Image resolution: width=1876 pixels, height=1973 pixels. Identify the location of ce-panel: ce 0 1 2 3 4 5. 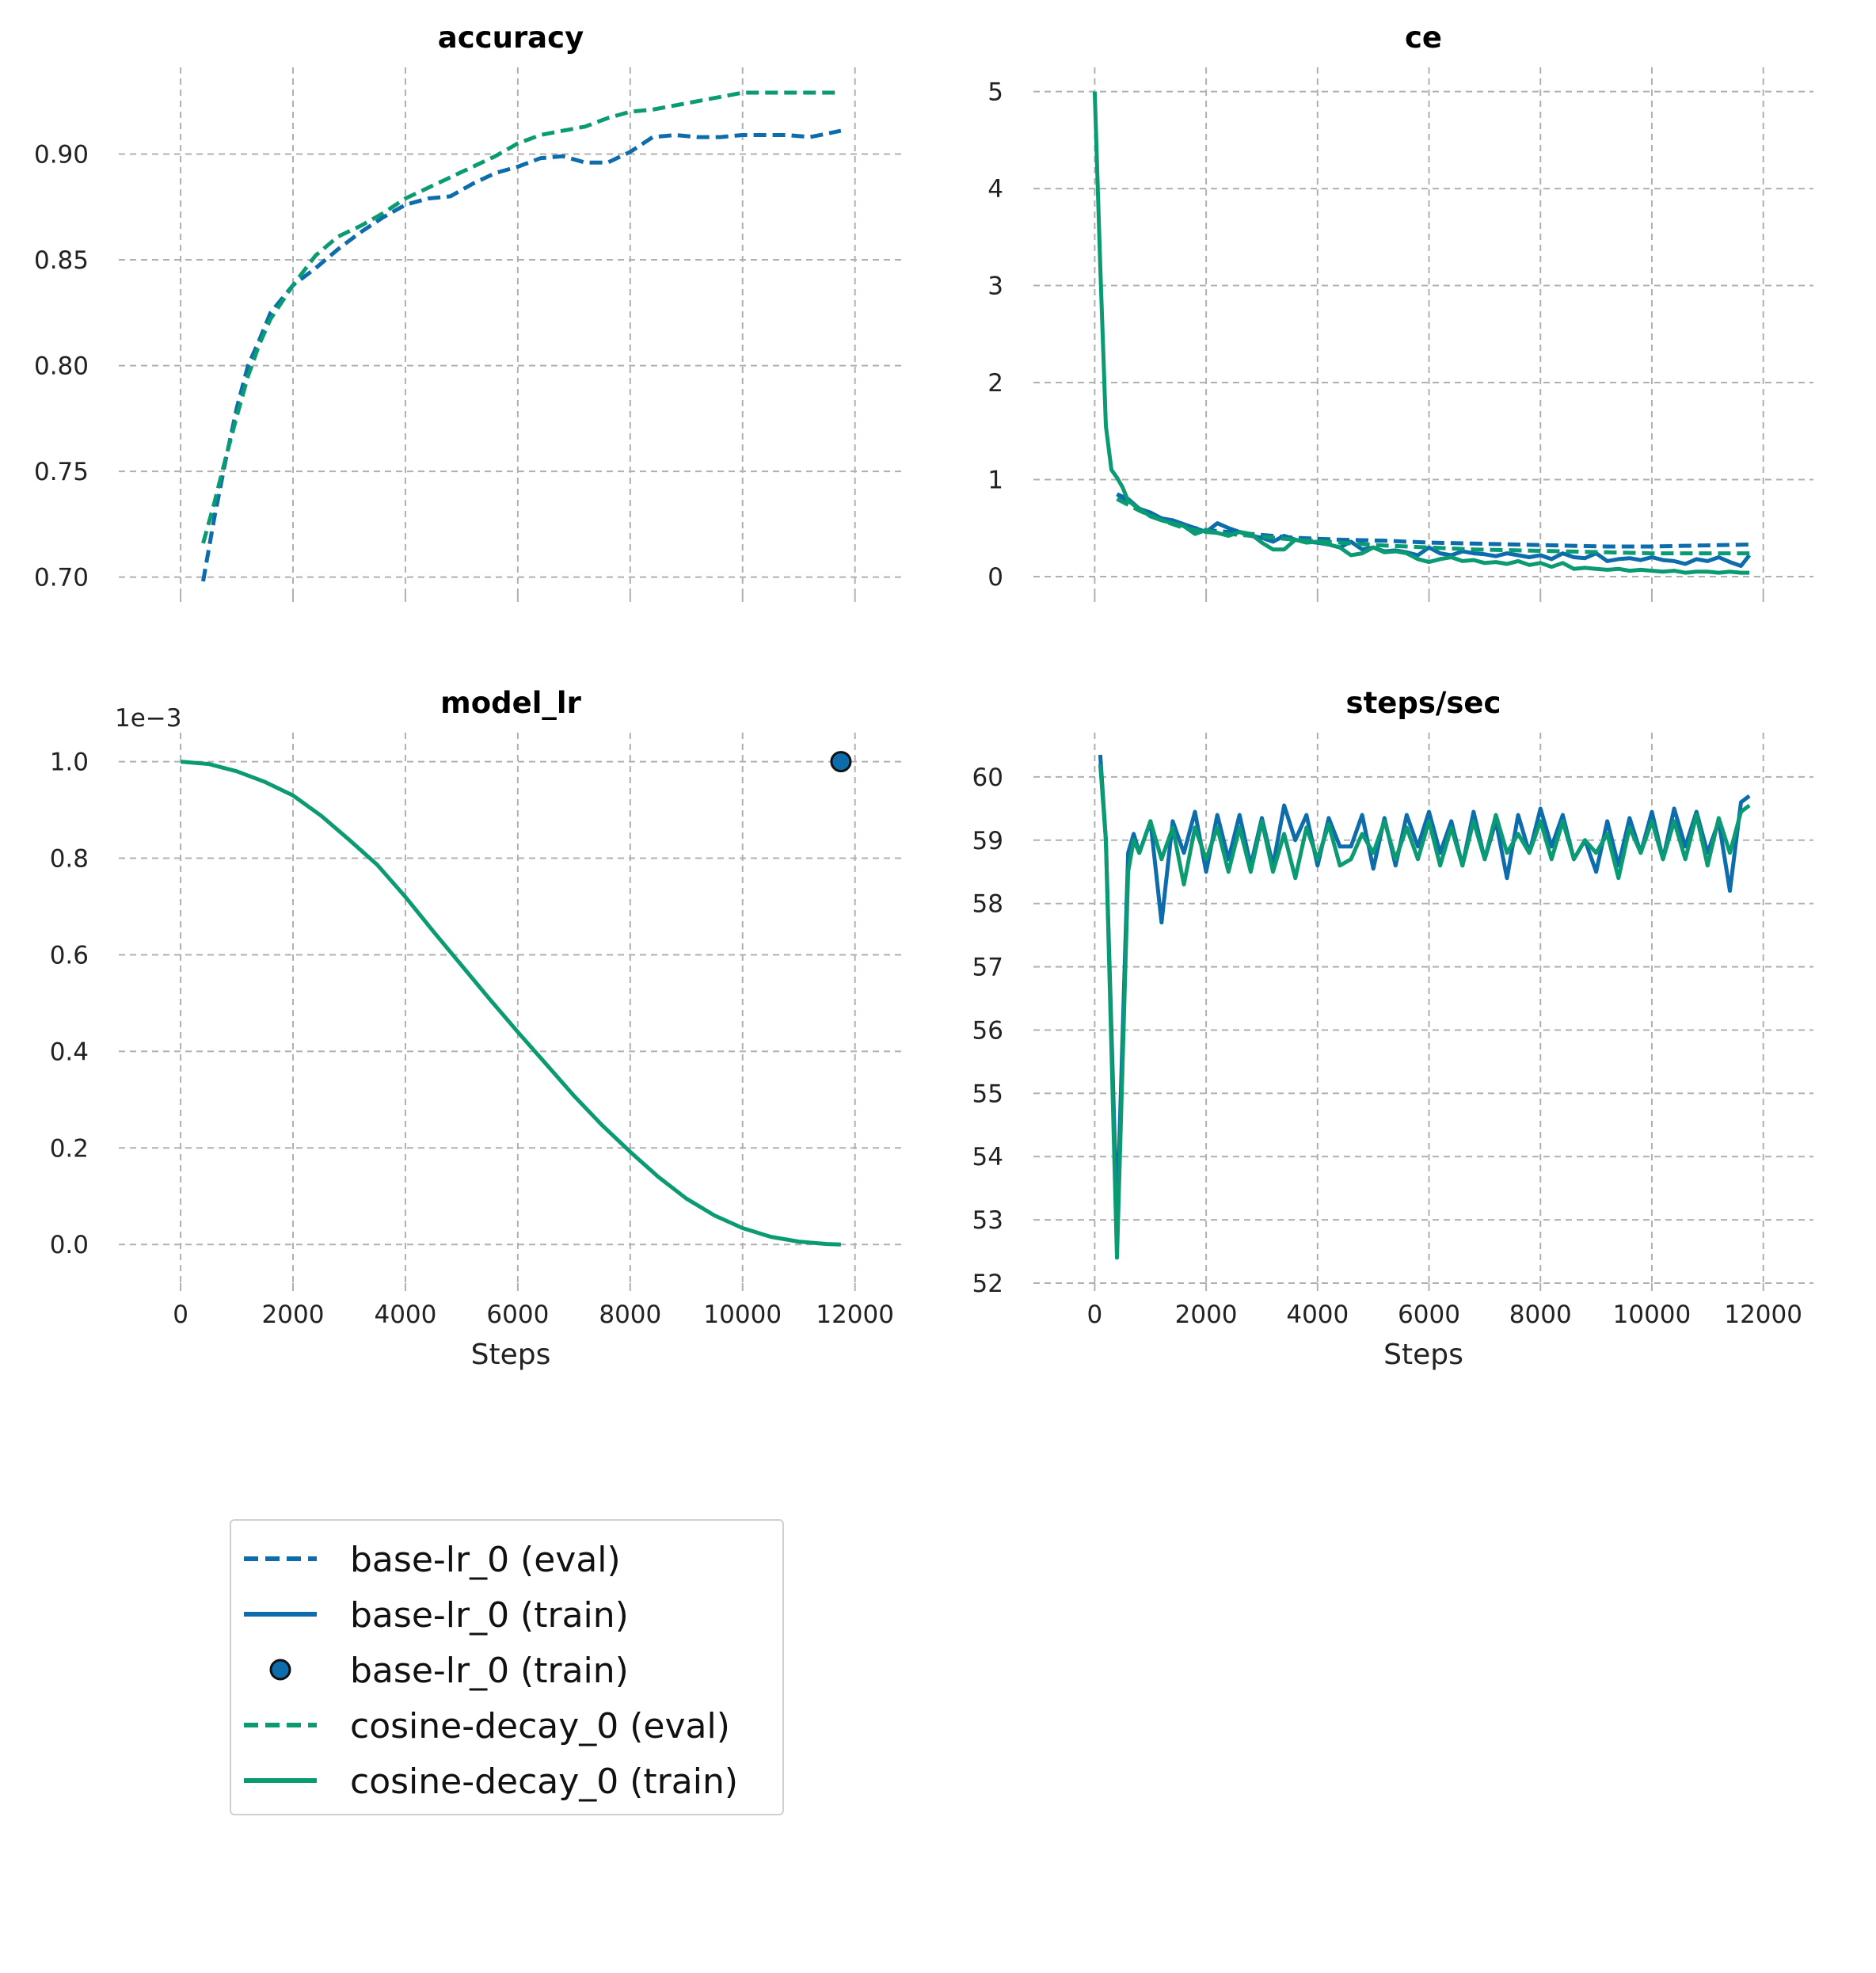
(1400, 311).